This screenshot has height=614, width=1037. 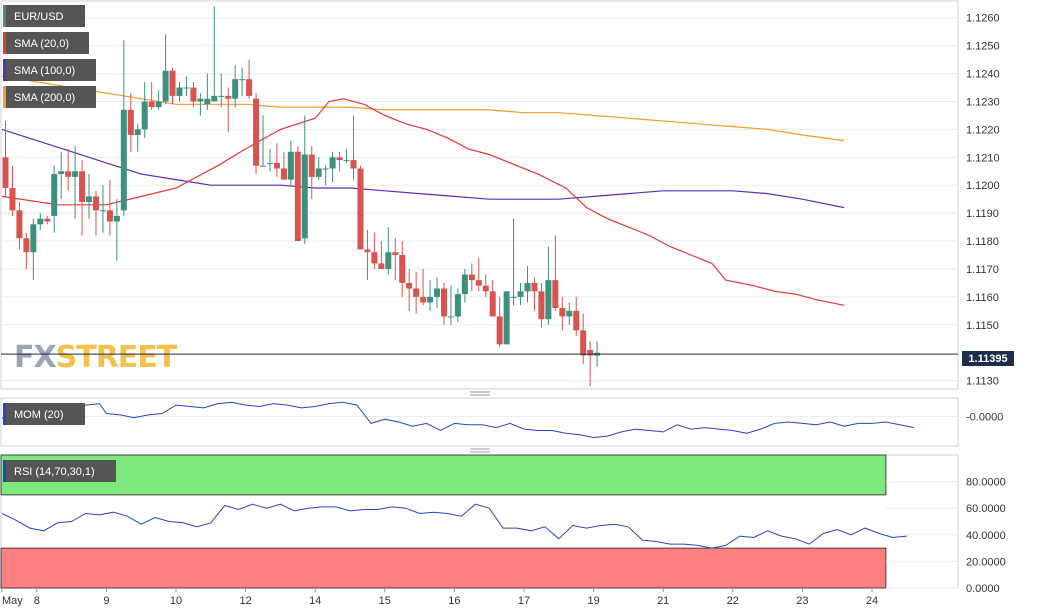 I want to click on rsi-overbought-zone, so click(x=443, y=475).